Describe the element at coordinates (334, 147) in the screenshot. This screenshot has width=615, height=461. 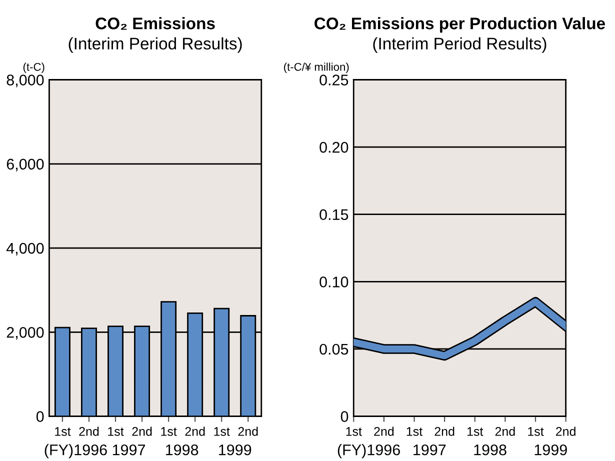
I see `y-tick-label: 0.20` at that location.